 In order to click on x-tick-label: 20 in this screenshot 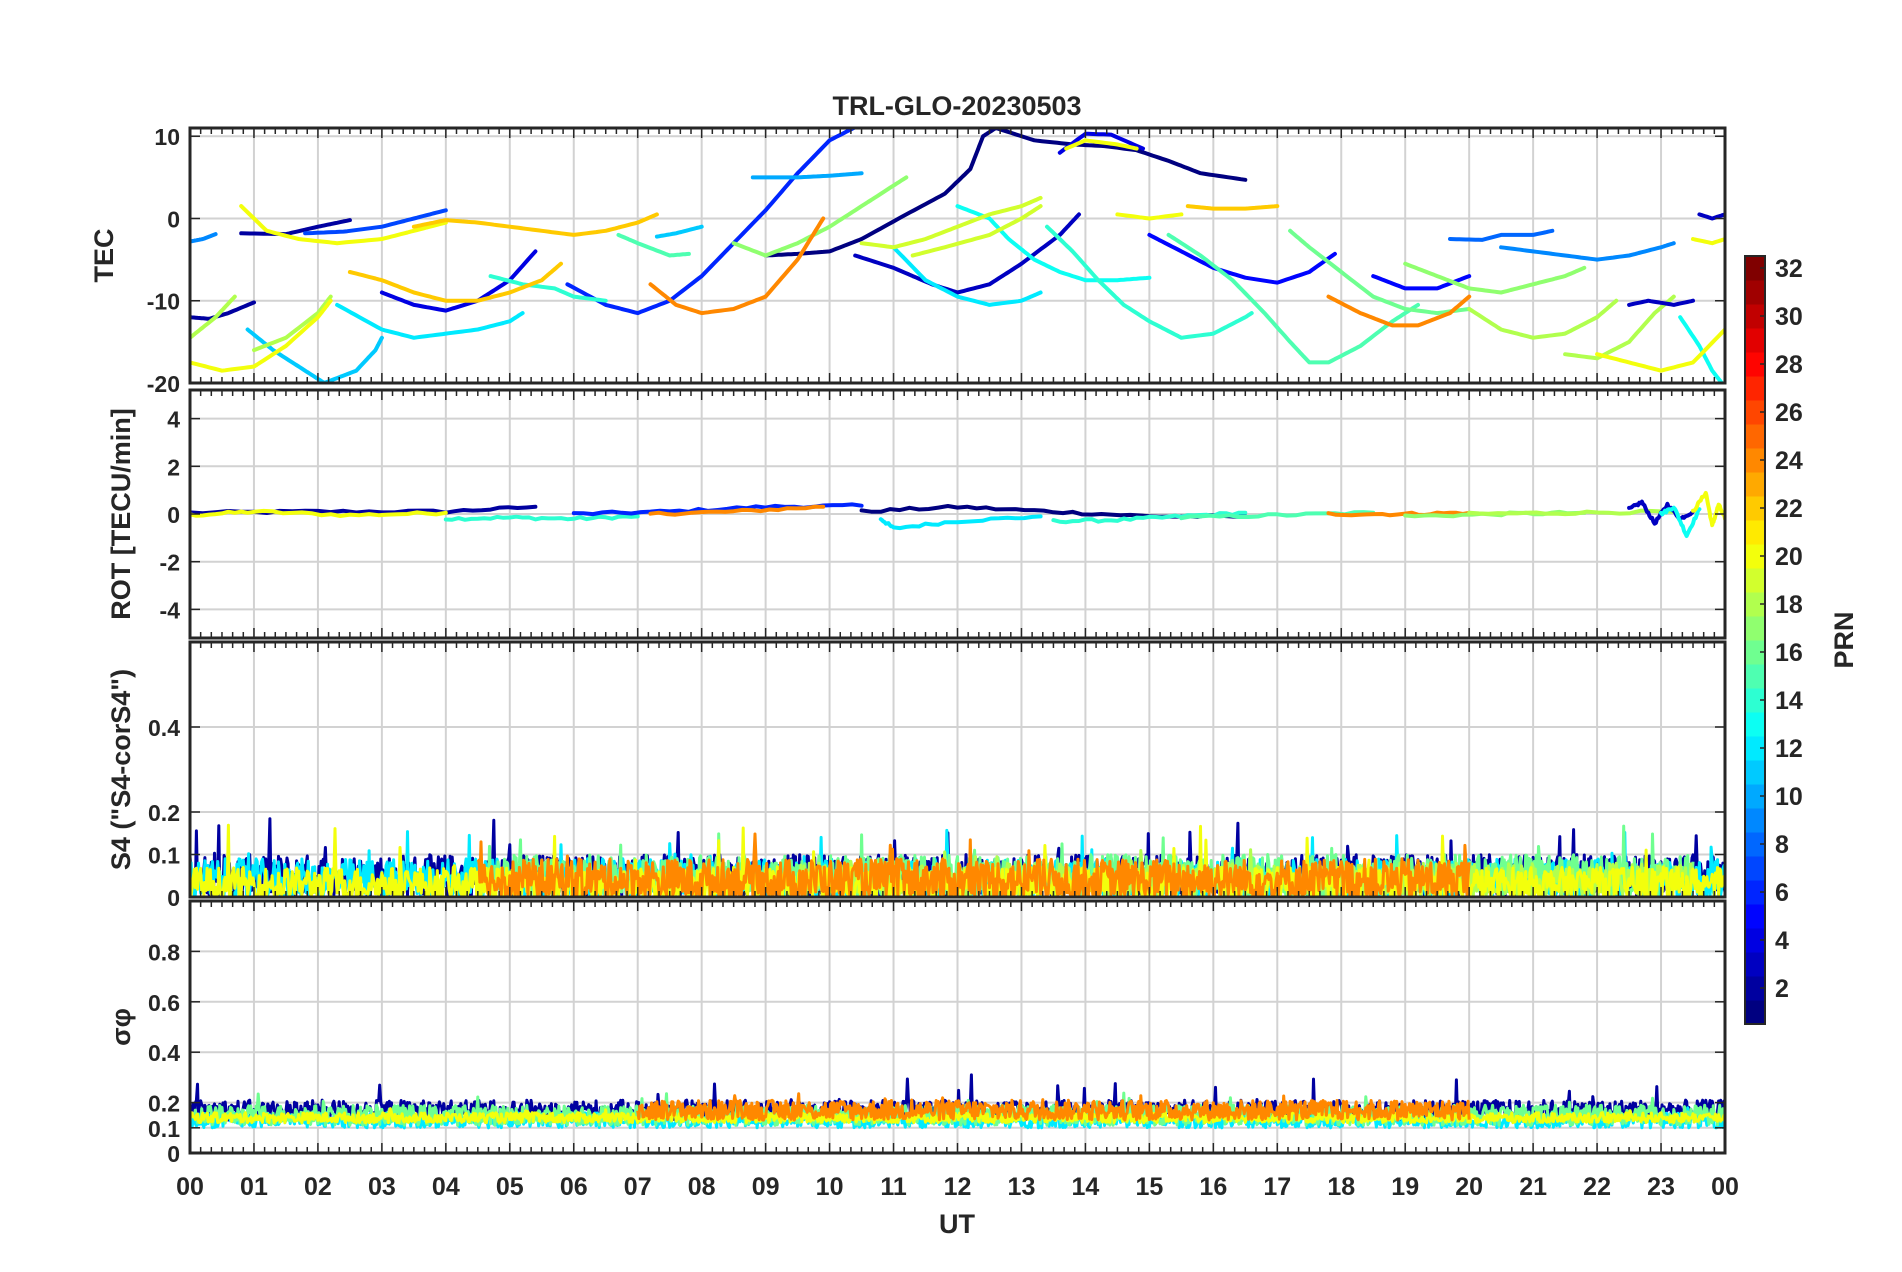, I will do `click(1469, 1187)`.